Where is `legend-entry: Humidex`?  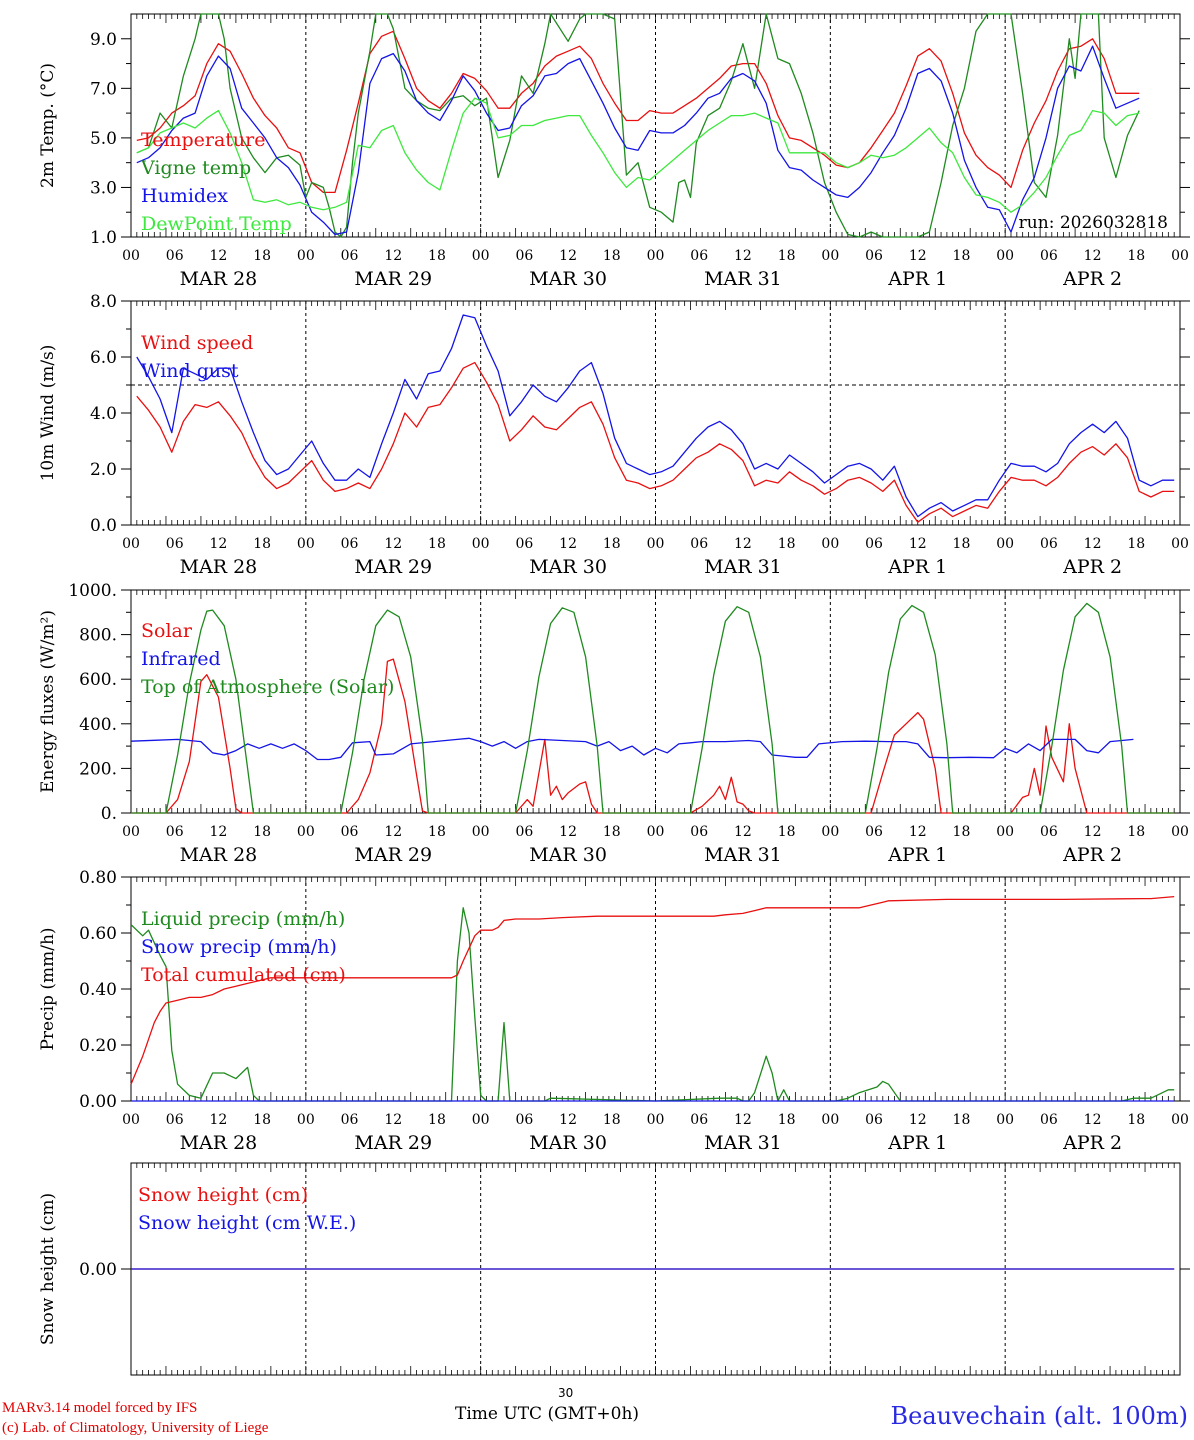
legend-entry: Humidex is located at coordinates (184, 196).